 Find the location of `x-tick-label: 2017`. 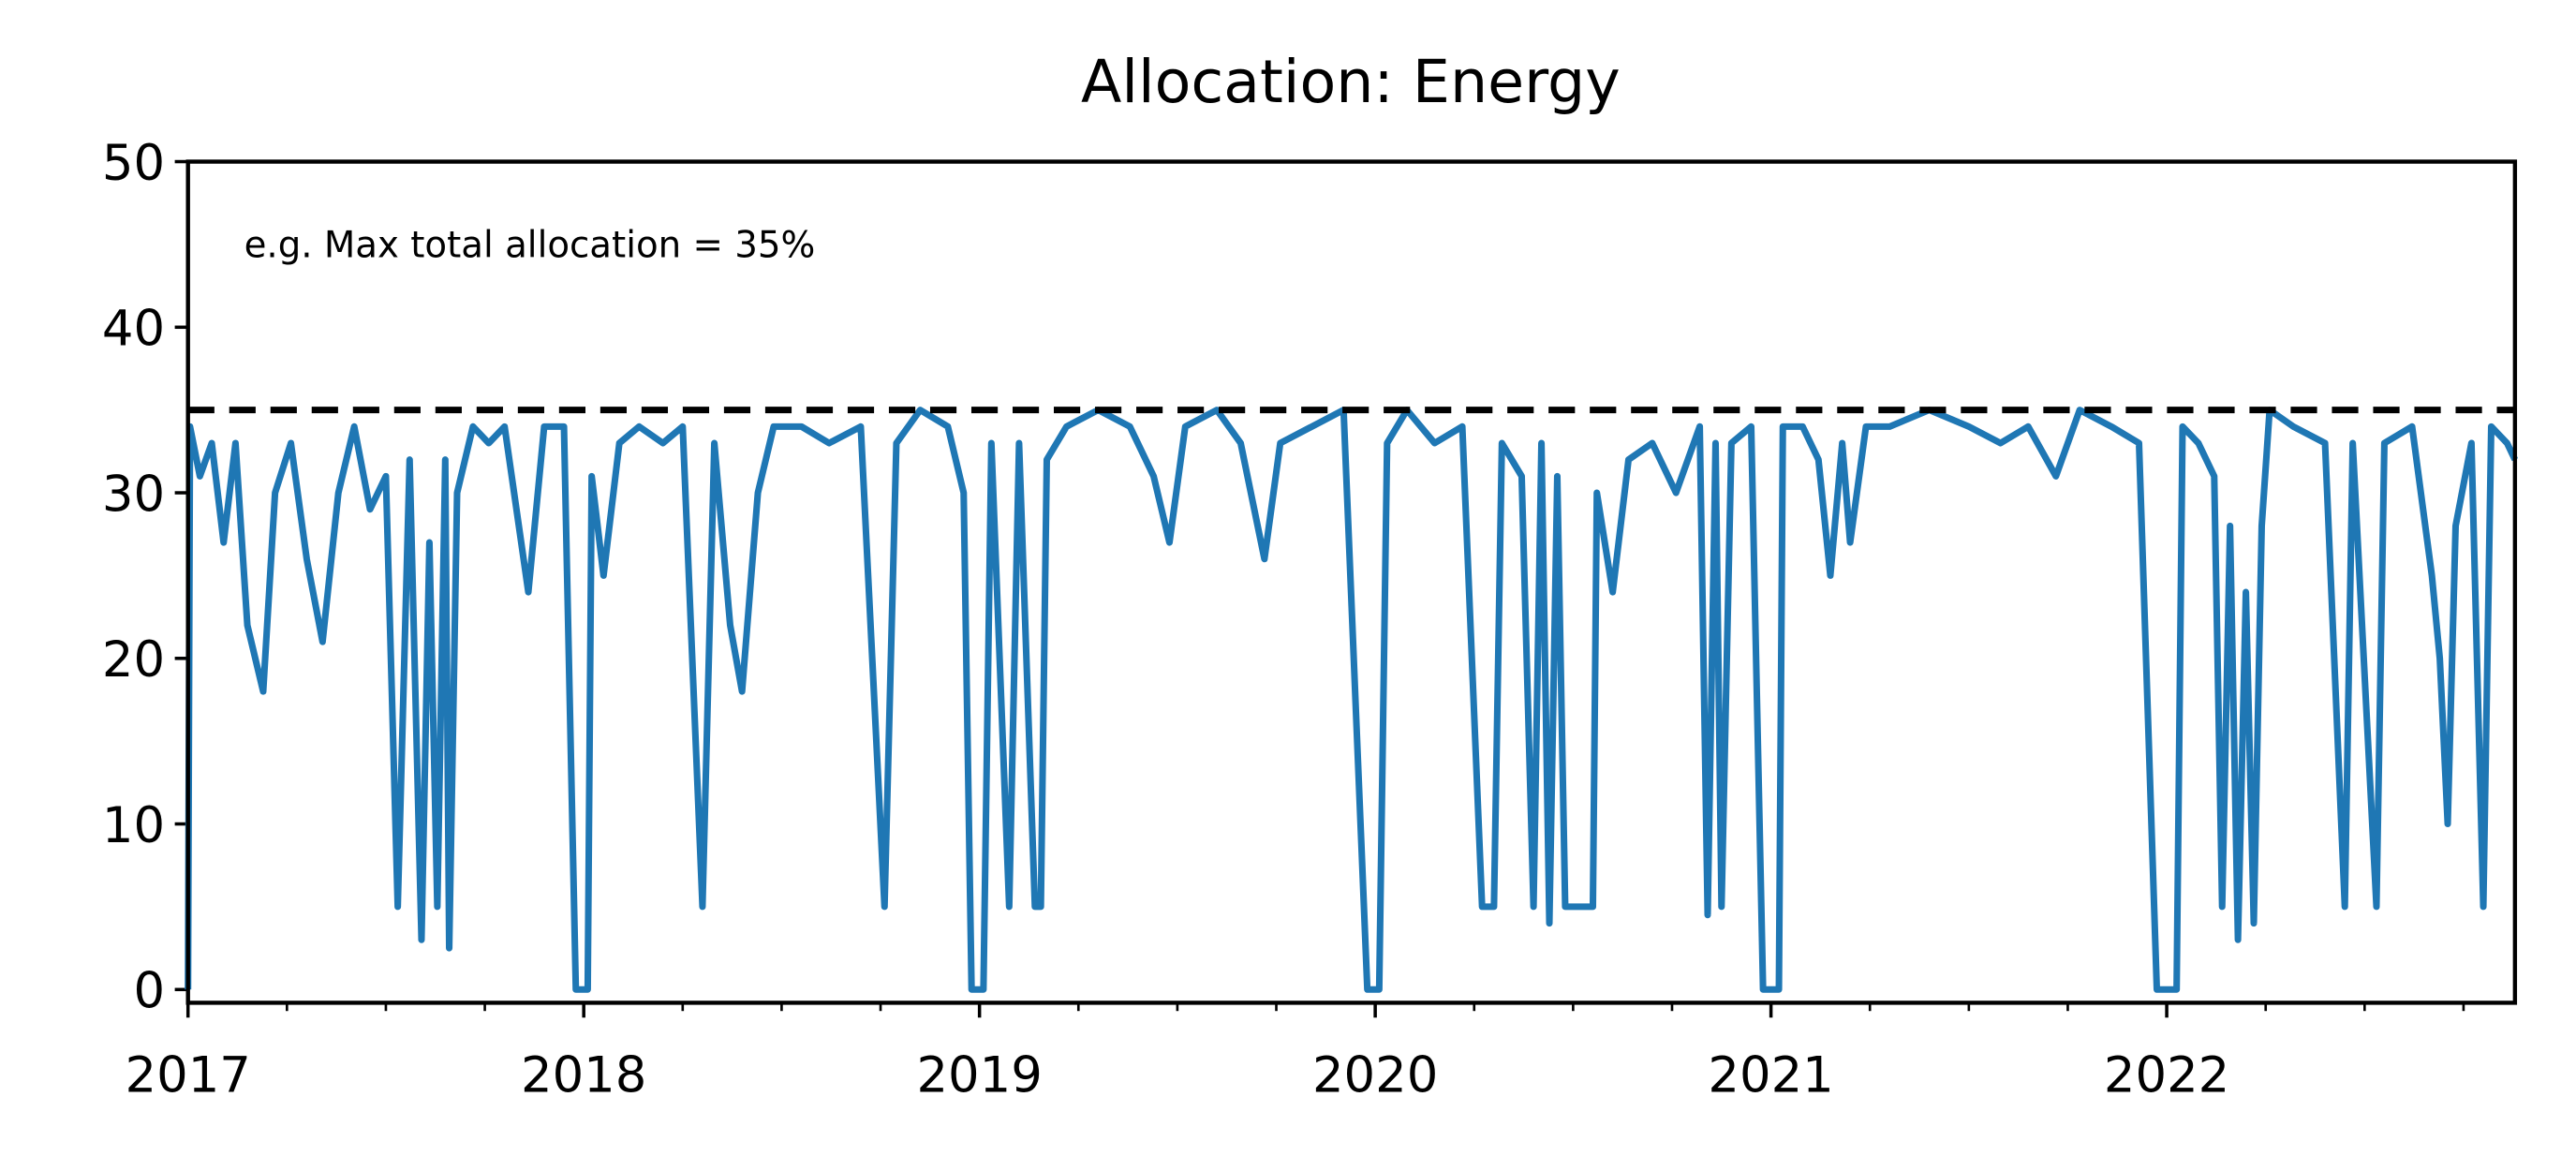

x-tick-label: 2017 is located at coordinates (189, 1075).